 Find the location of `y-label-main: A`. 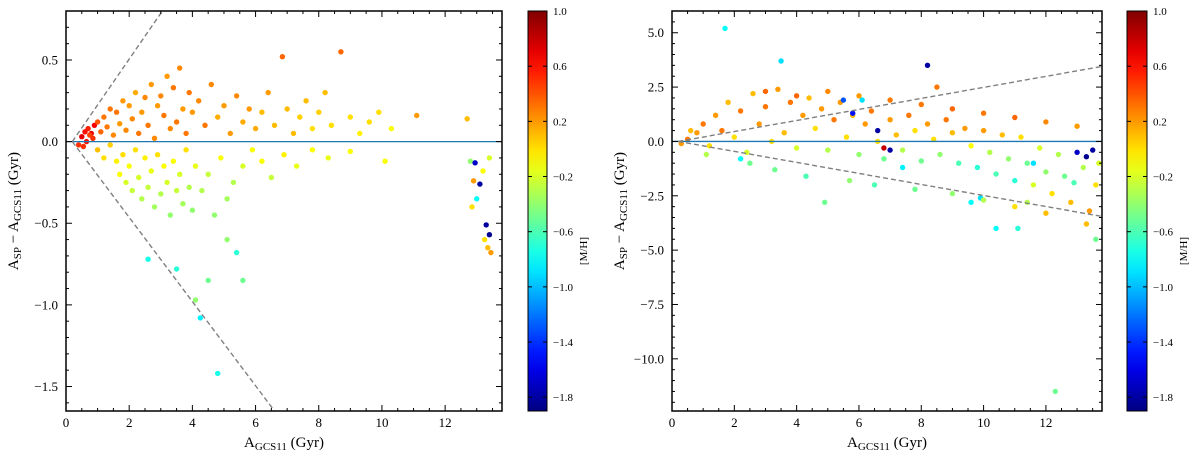

y-label-main: A is located at coordinates (14, 264).